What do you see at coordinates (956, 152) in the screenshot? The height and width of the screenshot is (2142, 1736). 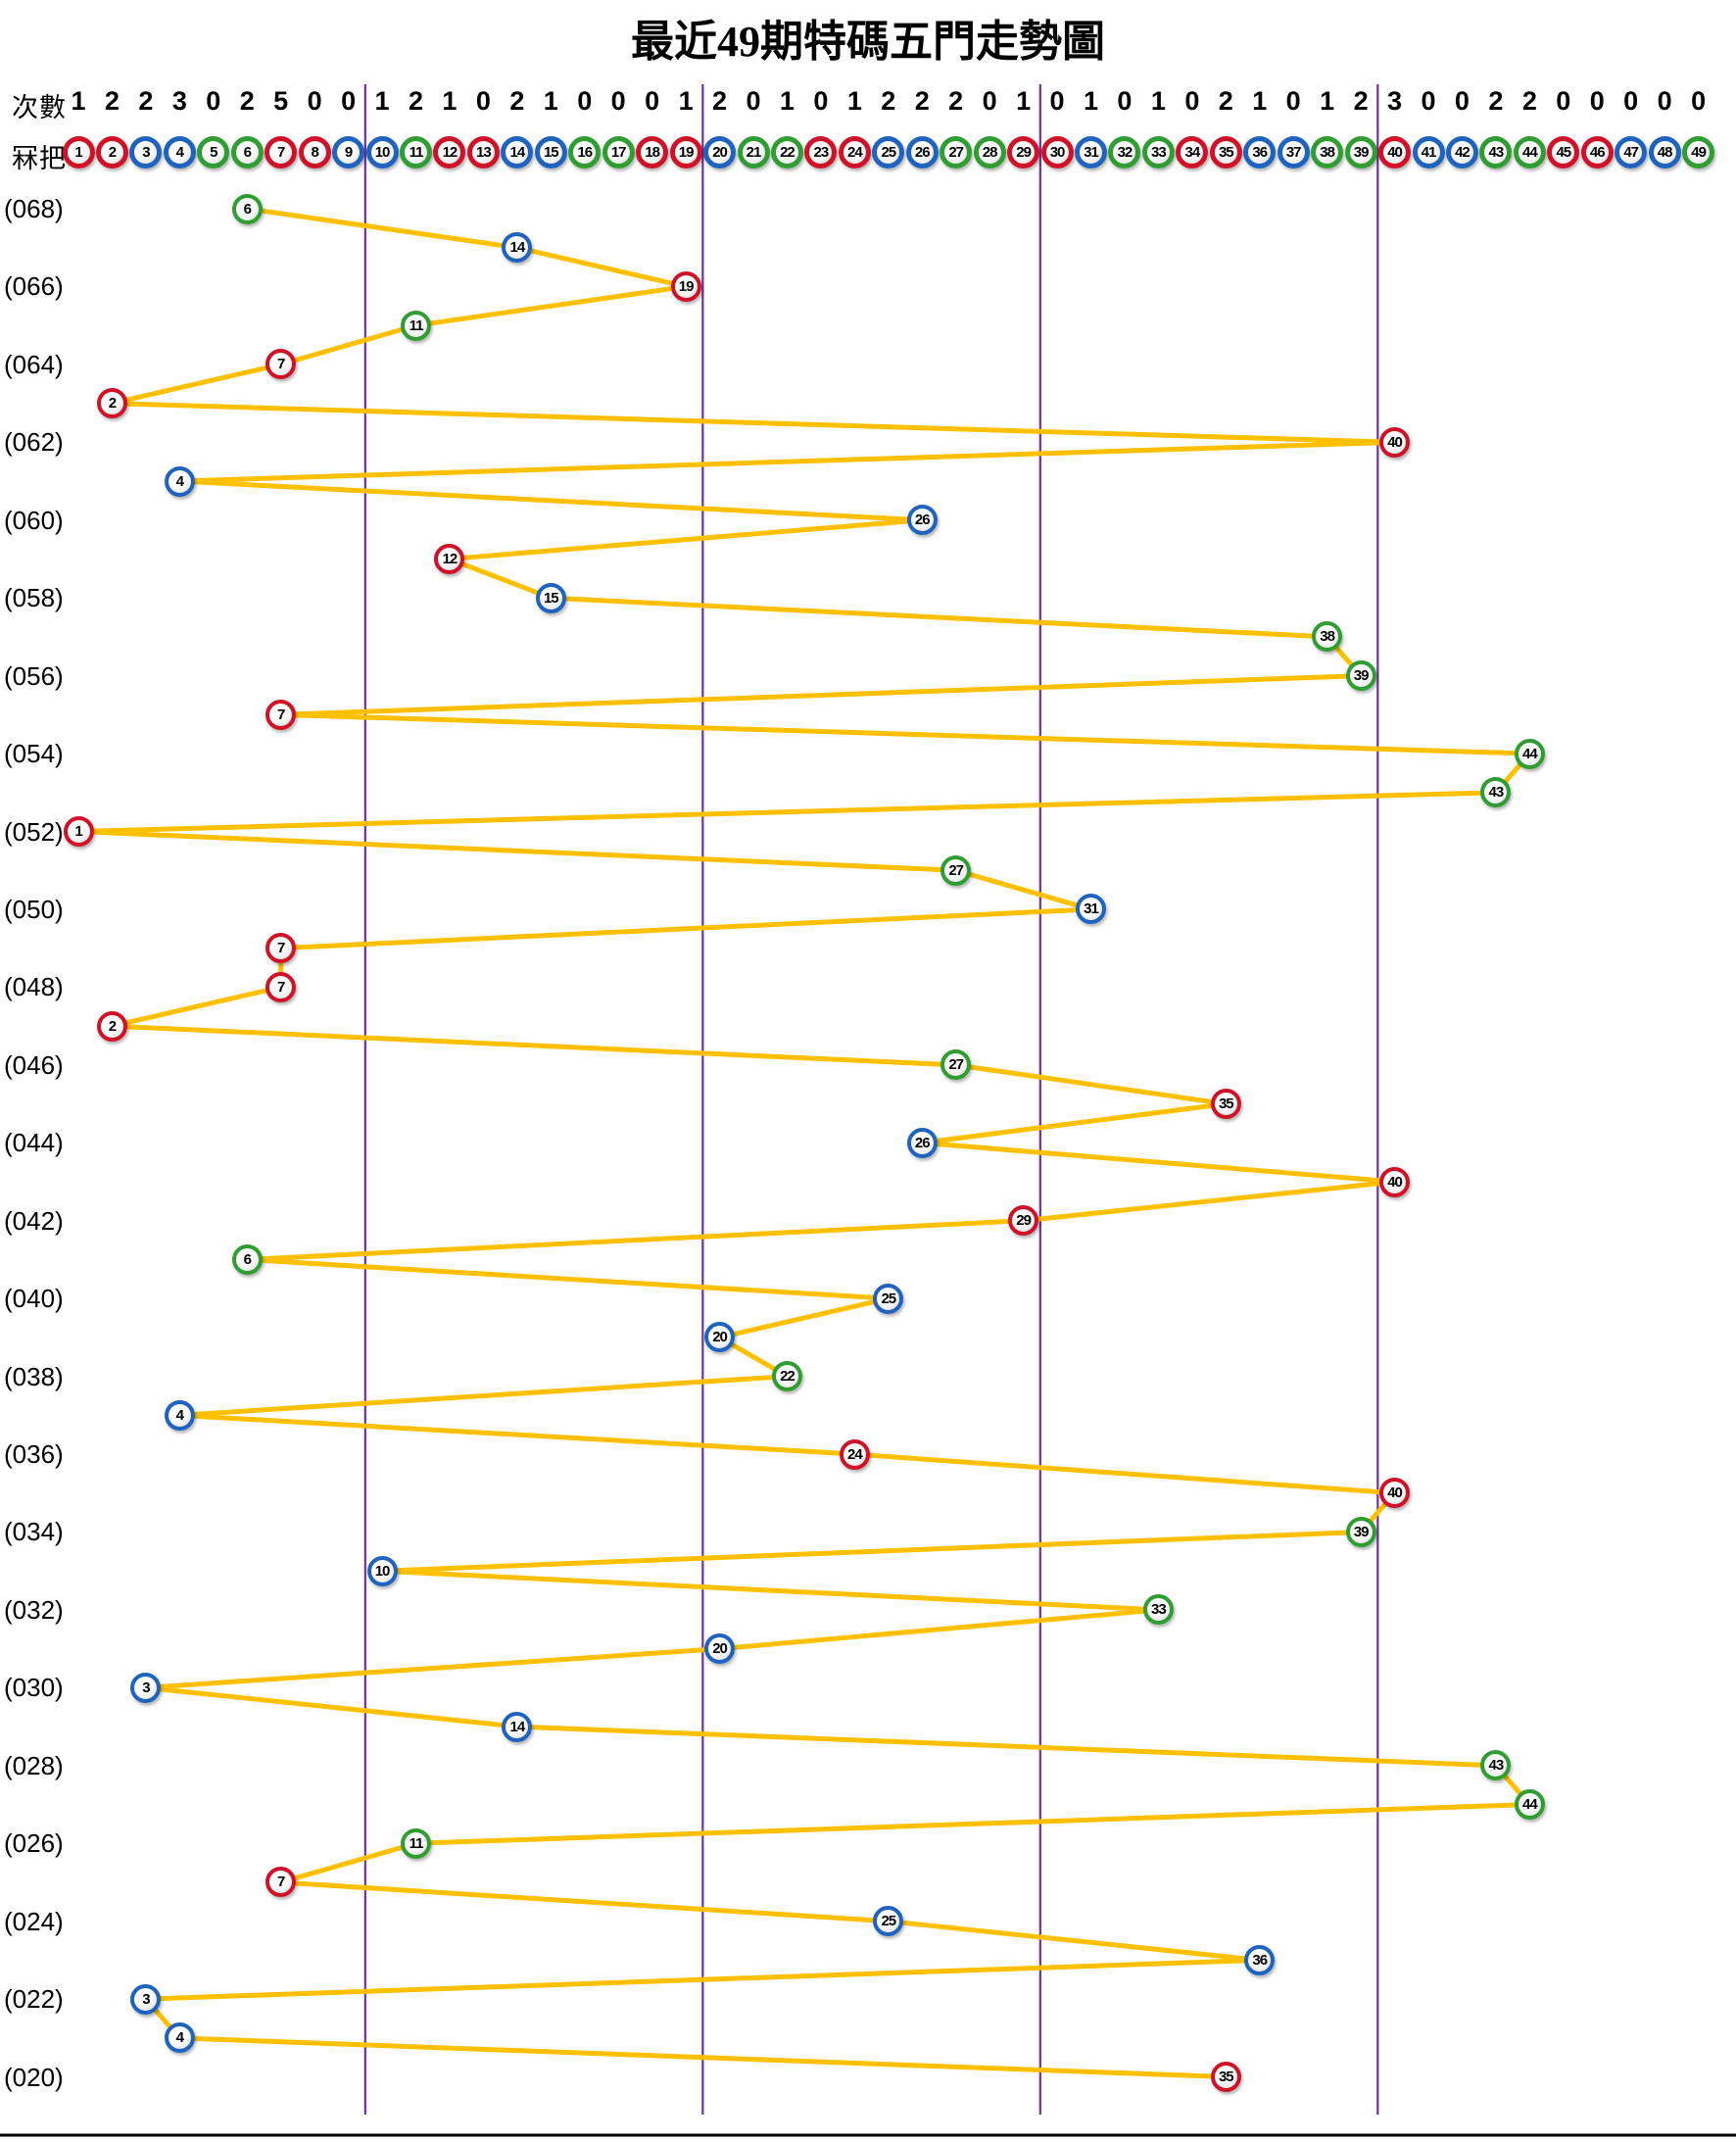 I see `header-ball: 27` at bounding box center [956, 152].